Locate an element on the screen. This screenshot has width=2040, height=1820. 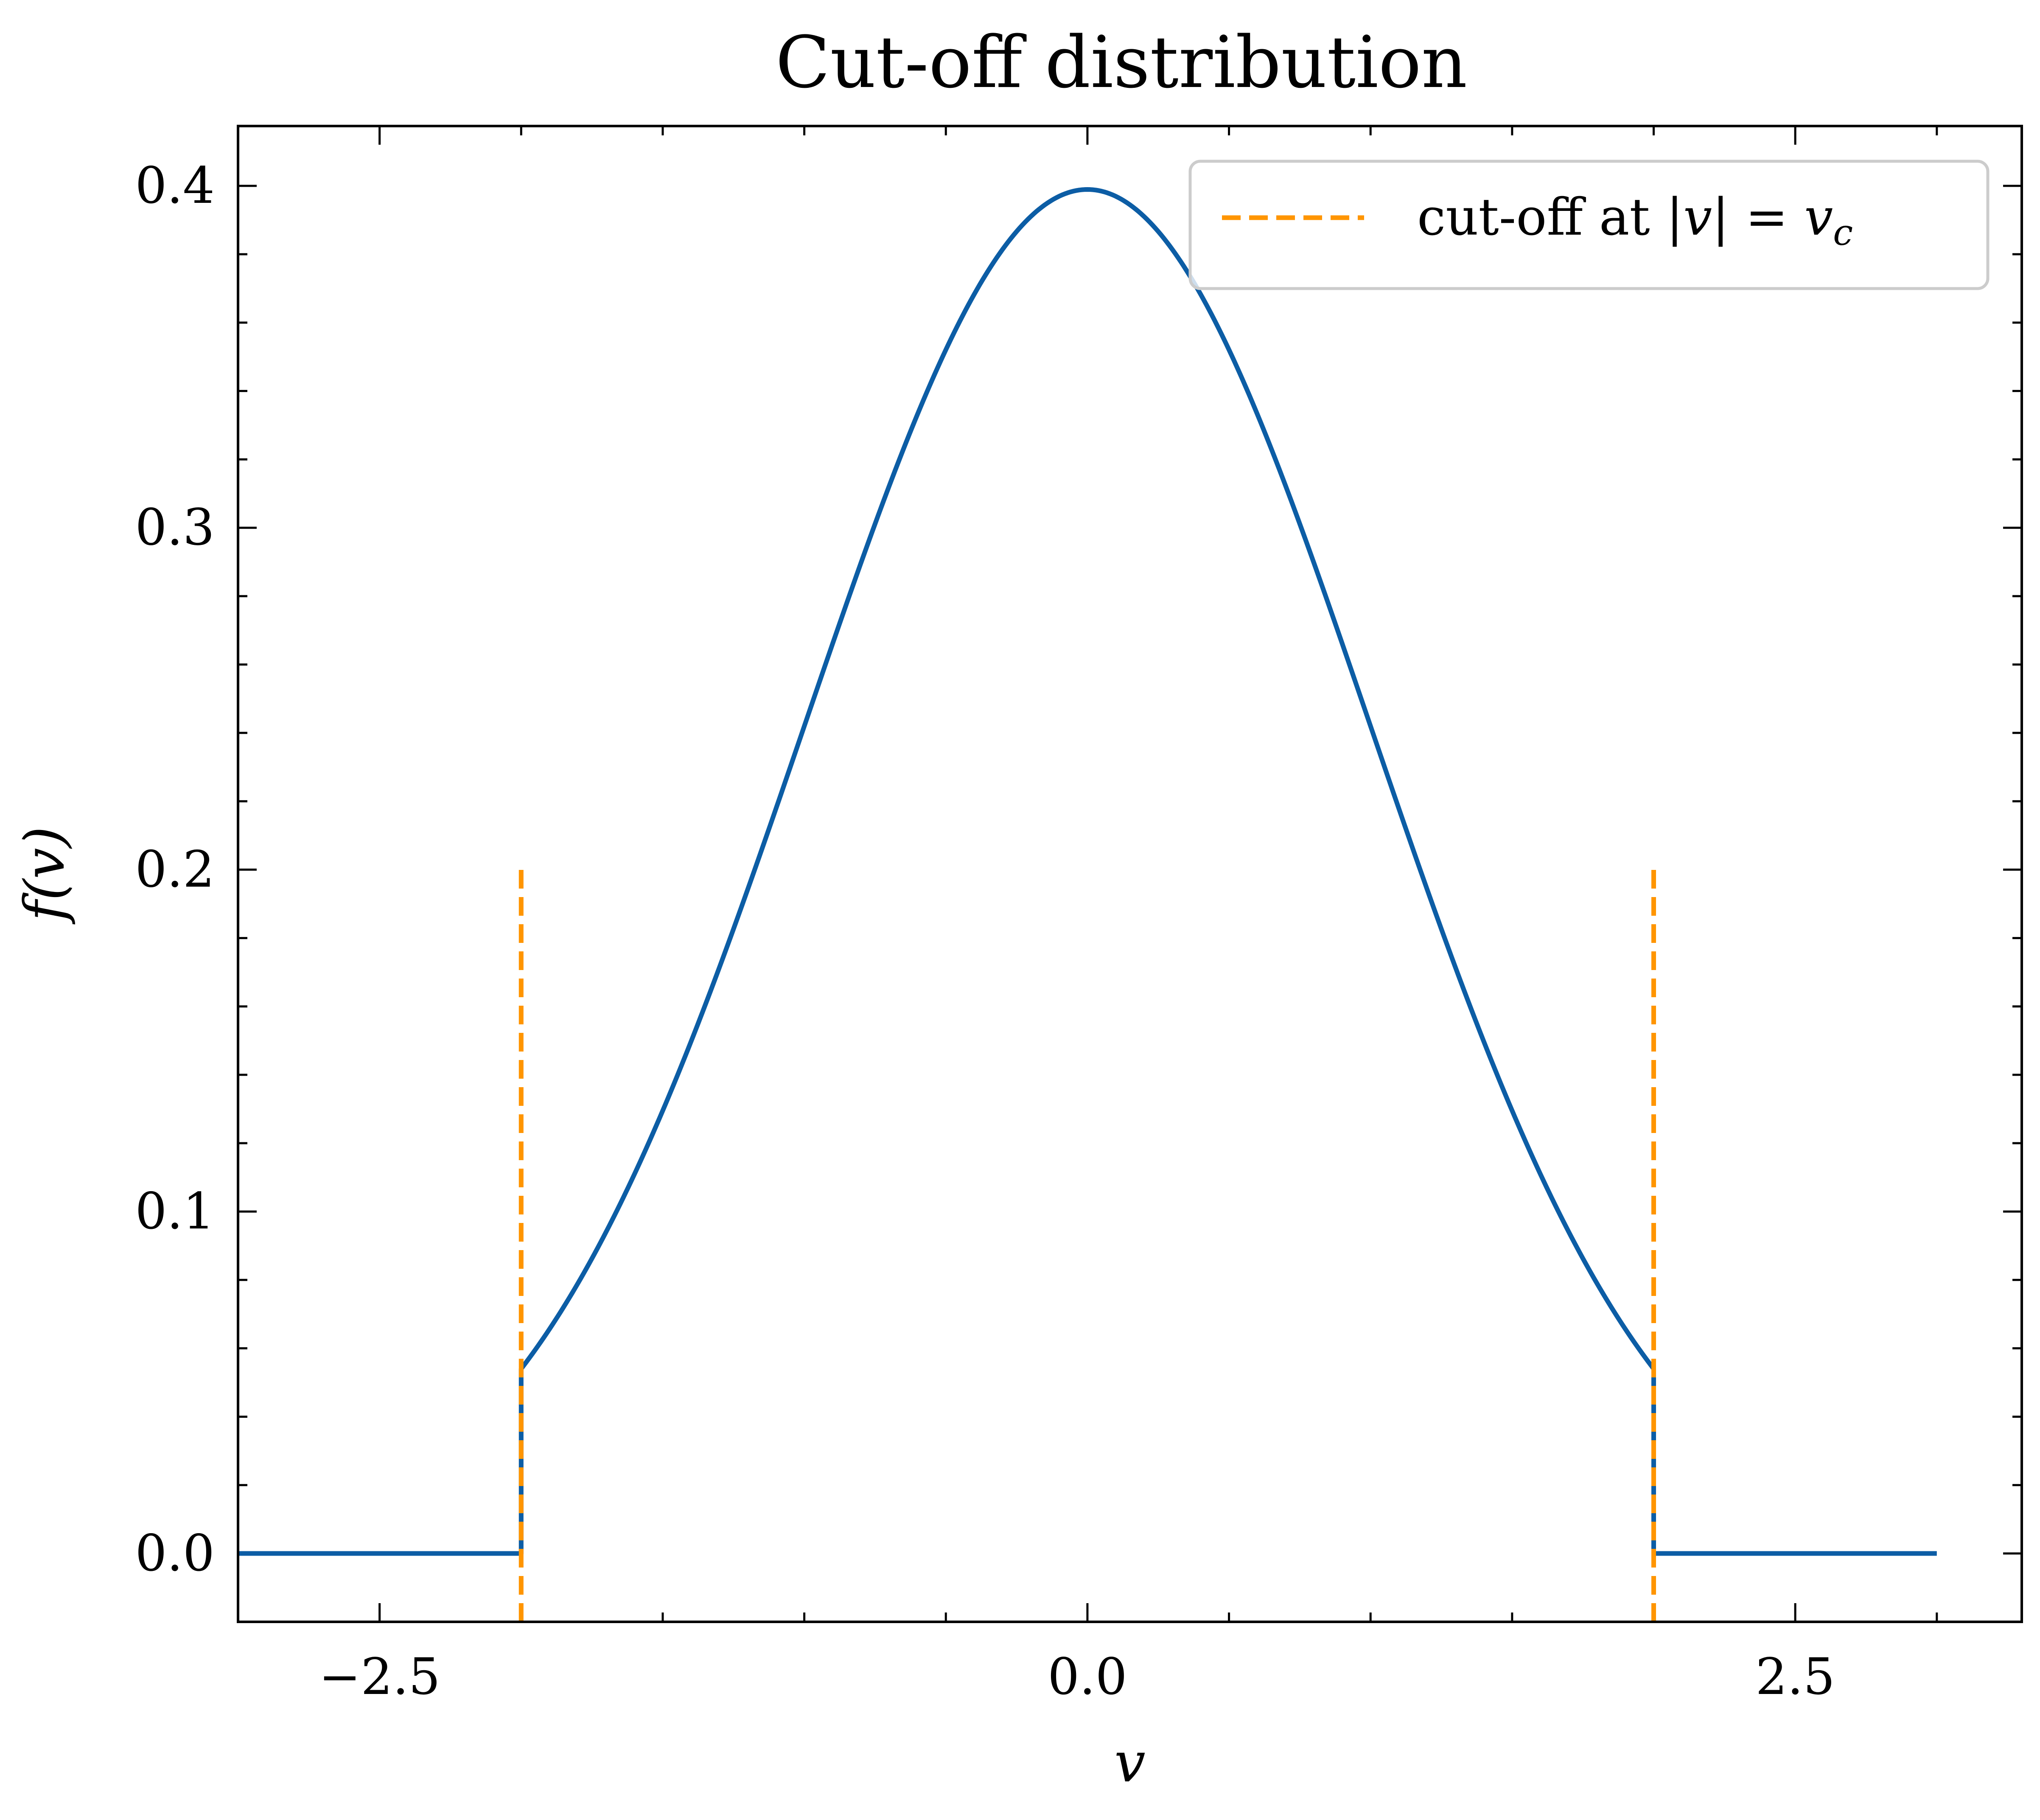
y-tick-label: 0.4 is located at coordinates (175, 185).